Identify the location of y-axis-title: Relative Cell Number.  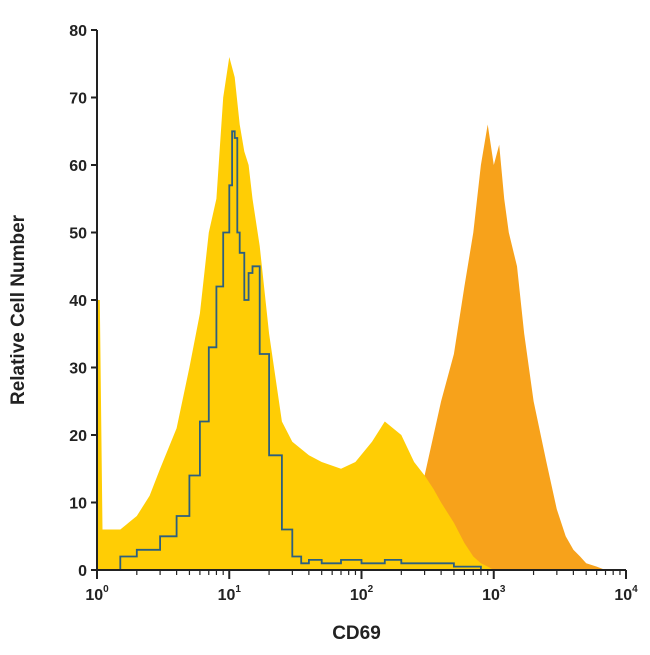
(18, 309).